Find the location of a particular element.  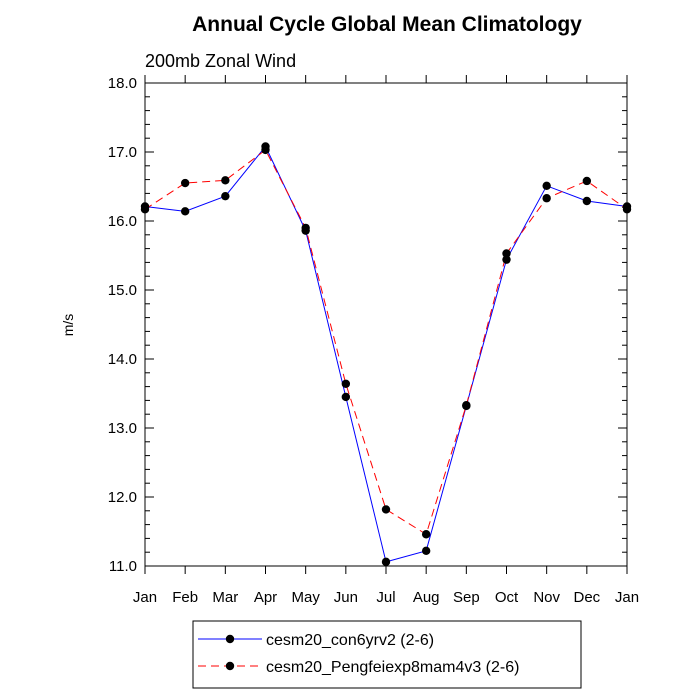

x-tick-label: Jul is located at coordinates (385, 597).